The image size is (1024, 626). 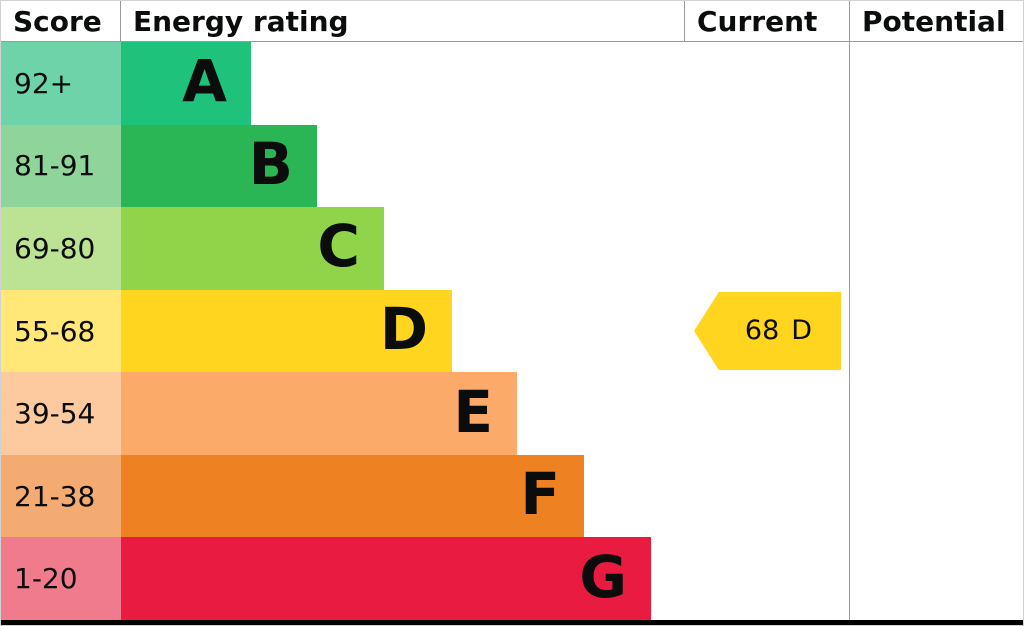 I want to click on score-range: 92+, so click(x=61, y=83).